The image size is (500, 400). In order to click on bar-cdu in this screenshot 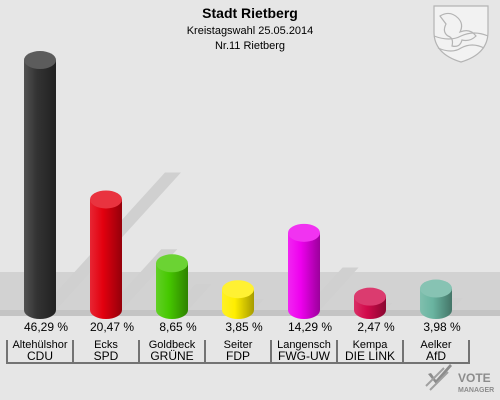, I will do `click(40, 190)`.